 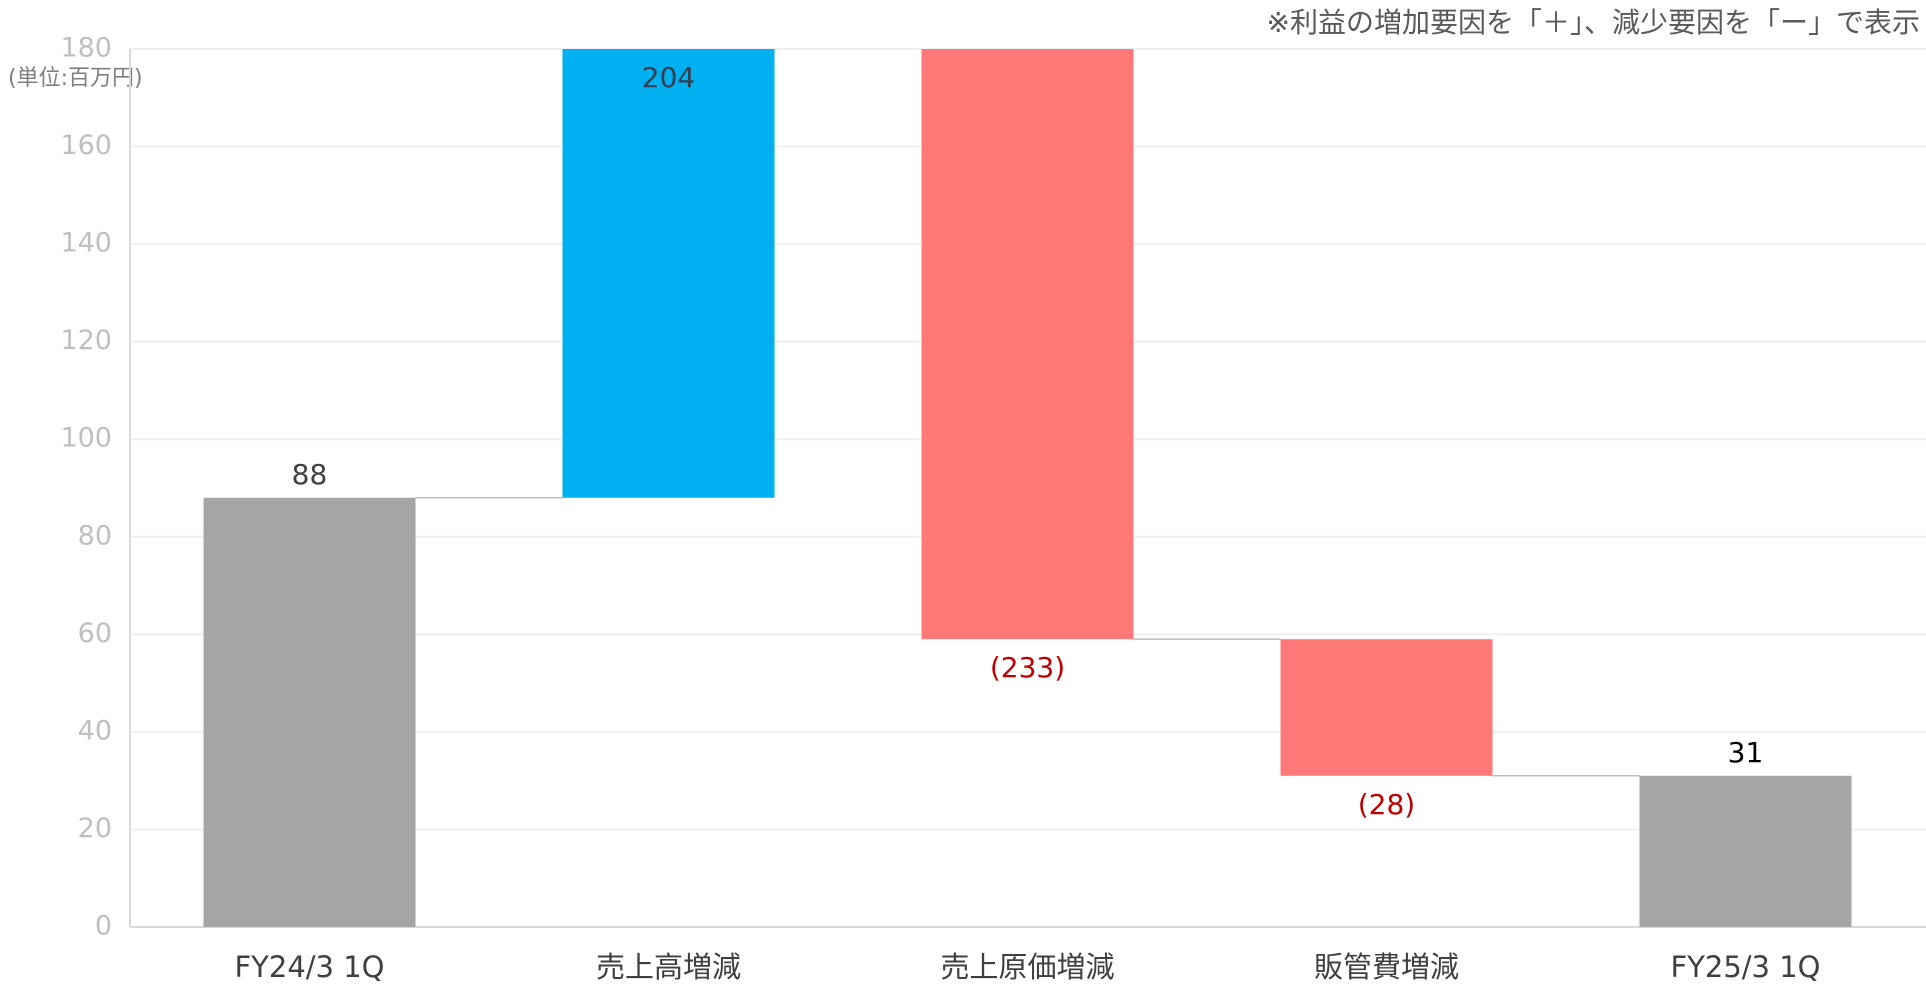 What do you see at coordinates (95, 535) in the screenshot?
I see `y-tick-label: 80` at bounding box center [95, 535].